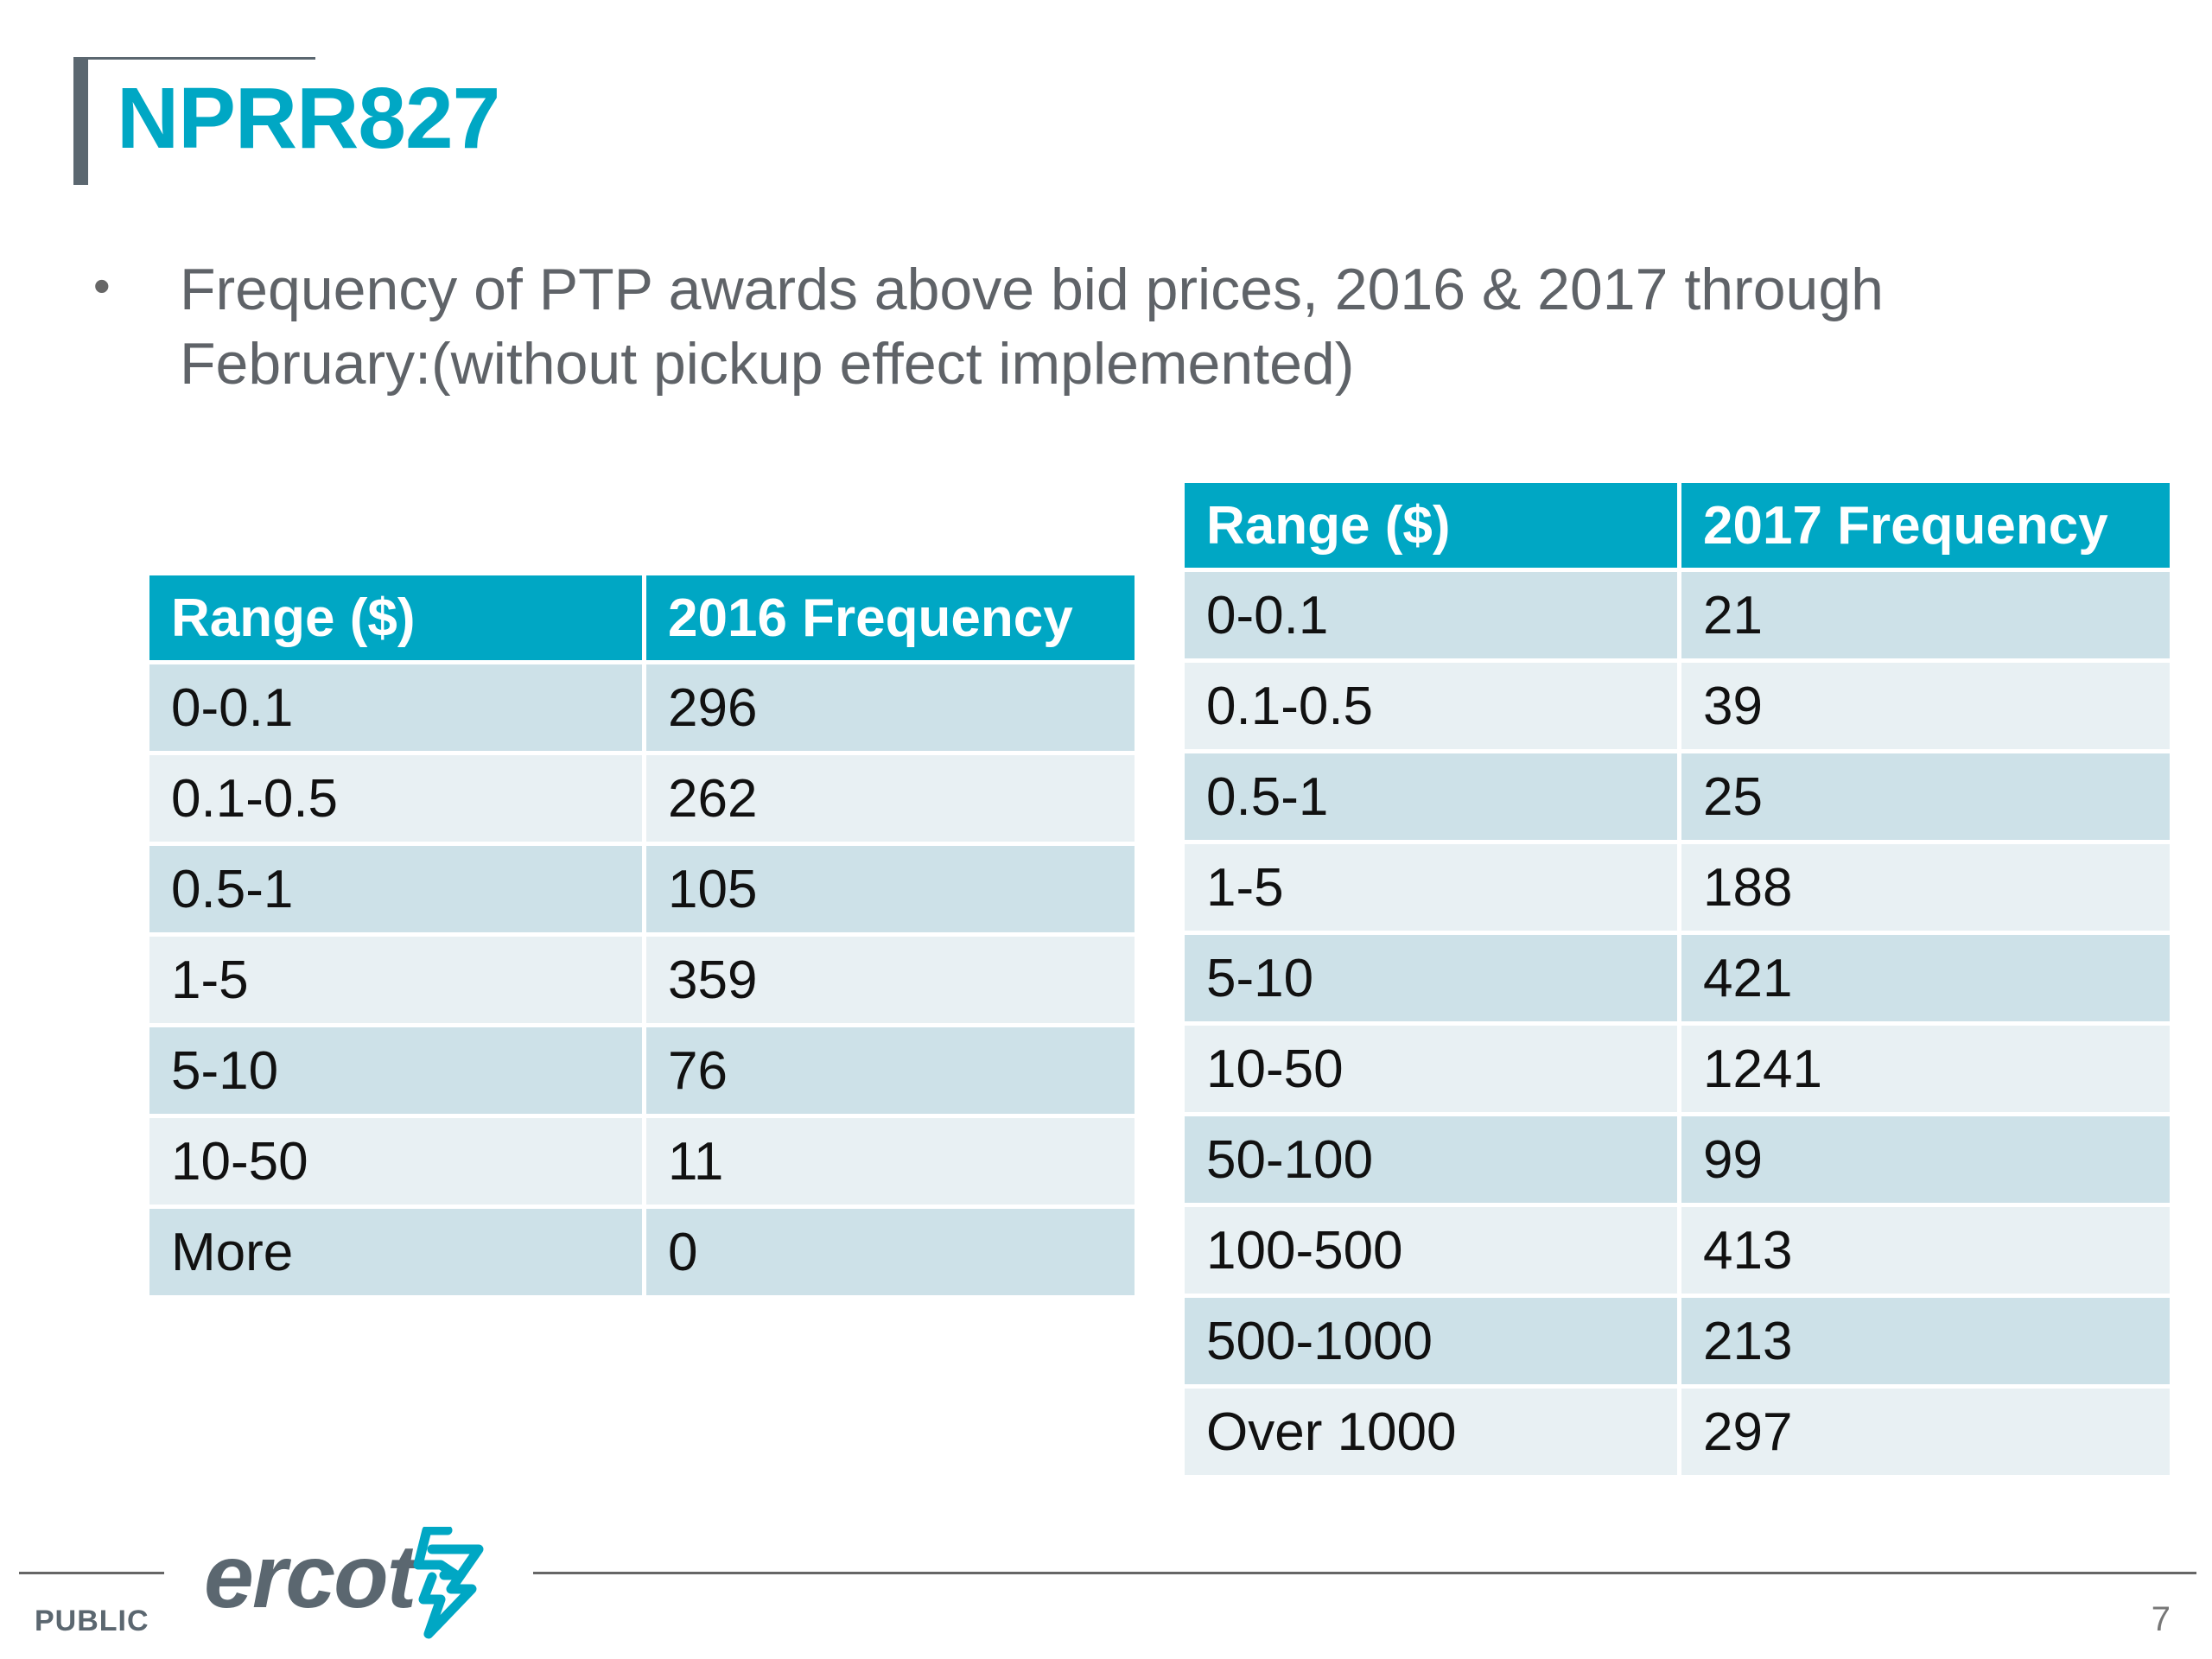 The image size is (2212, 1659). I want to click on table-row: 5-10 421, so click(1677, 978).